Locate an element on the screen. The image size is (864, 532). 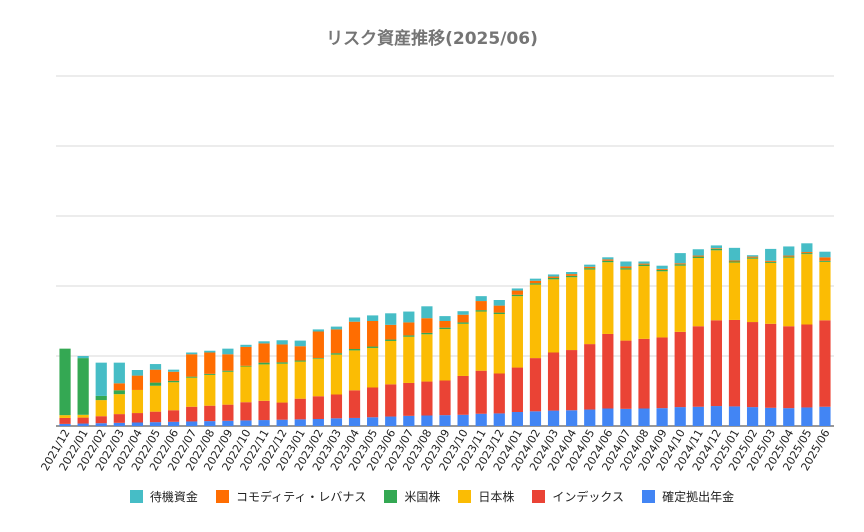
legend-label: 日本株 is located at coordinates (496, 497).